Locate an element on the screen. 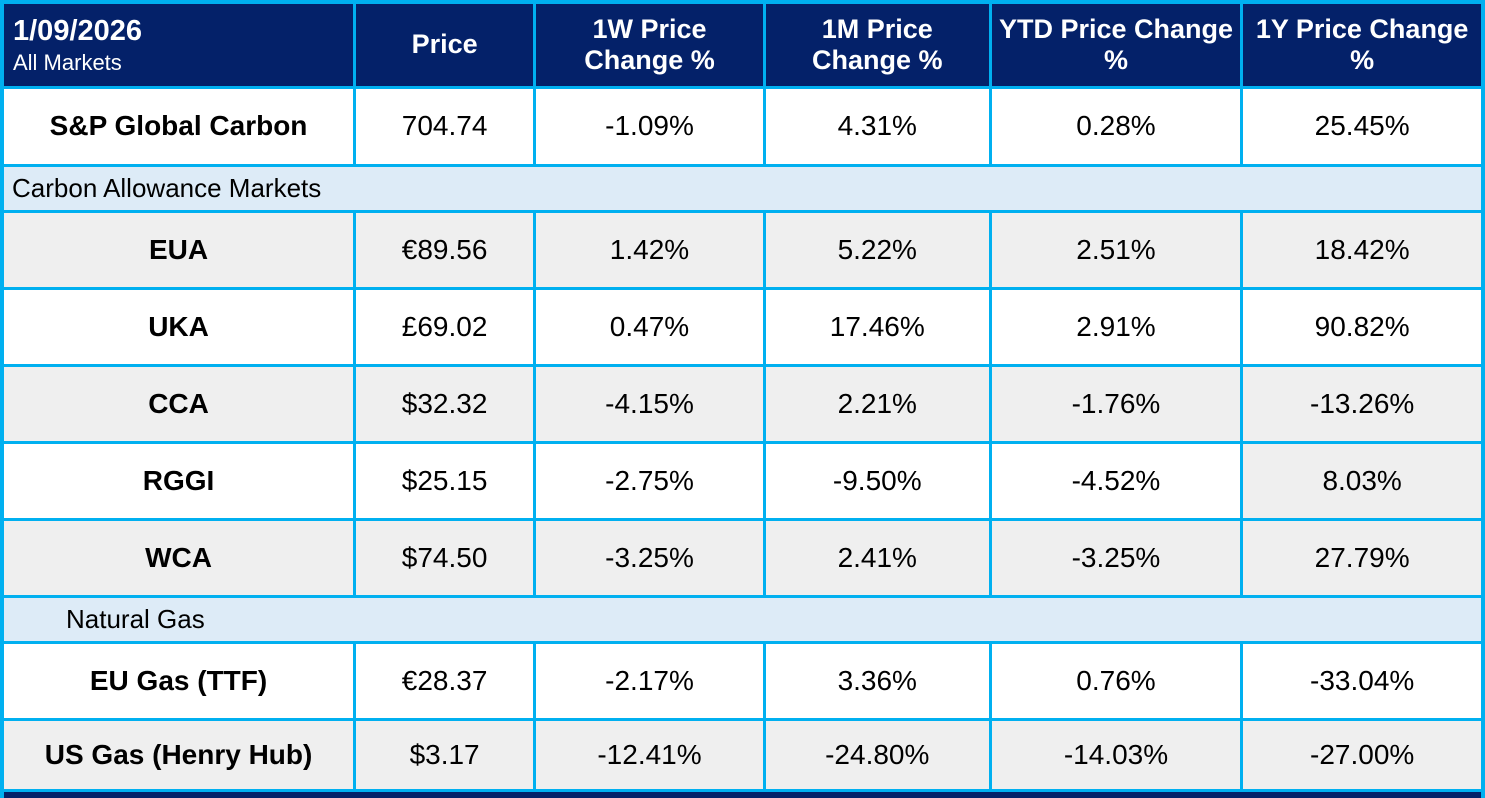 The height and width of the screenshot is (798, 1485). ytd-change-value: -1.76% is located at coordinates (1114, 404).